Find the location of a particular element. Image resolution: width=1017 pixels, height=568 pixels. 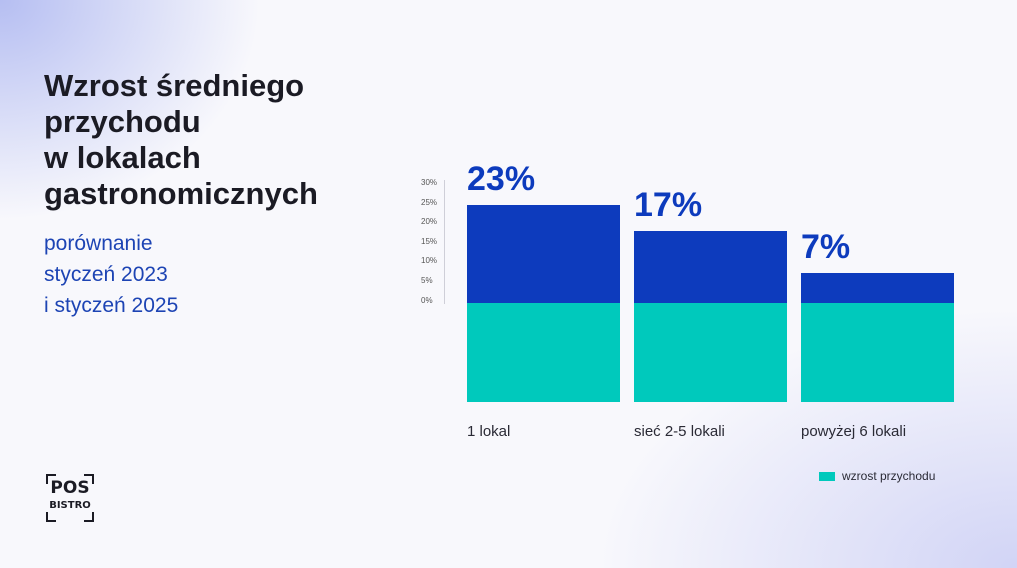

y-tick-label: 15% is located at coordinates (429, 241).